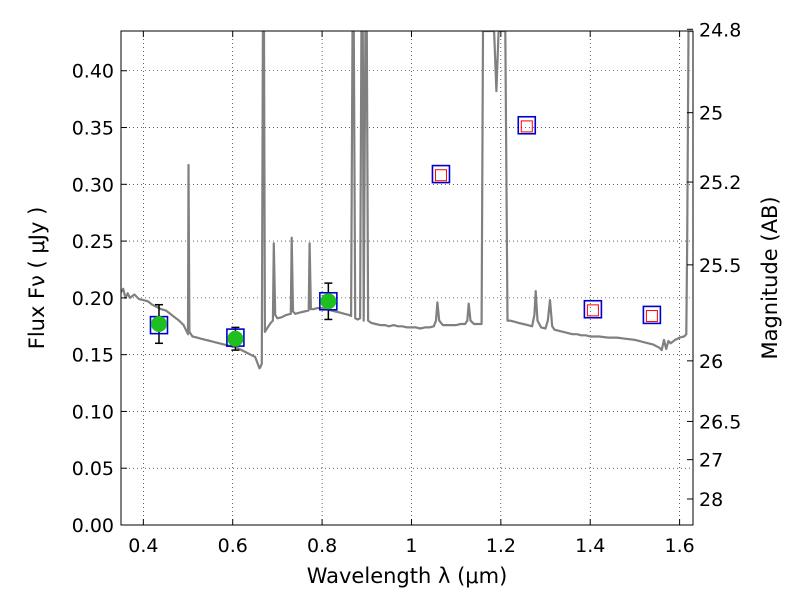 The image size is (800, 600). I want to click on y-tick-label: 0.20, so click(93, 299).